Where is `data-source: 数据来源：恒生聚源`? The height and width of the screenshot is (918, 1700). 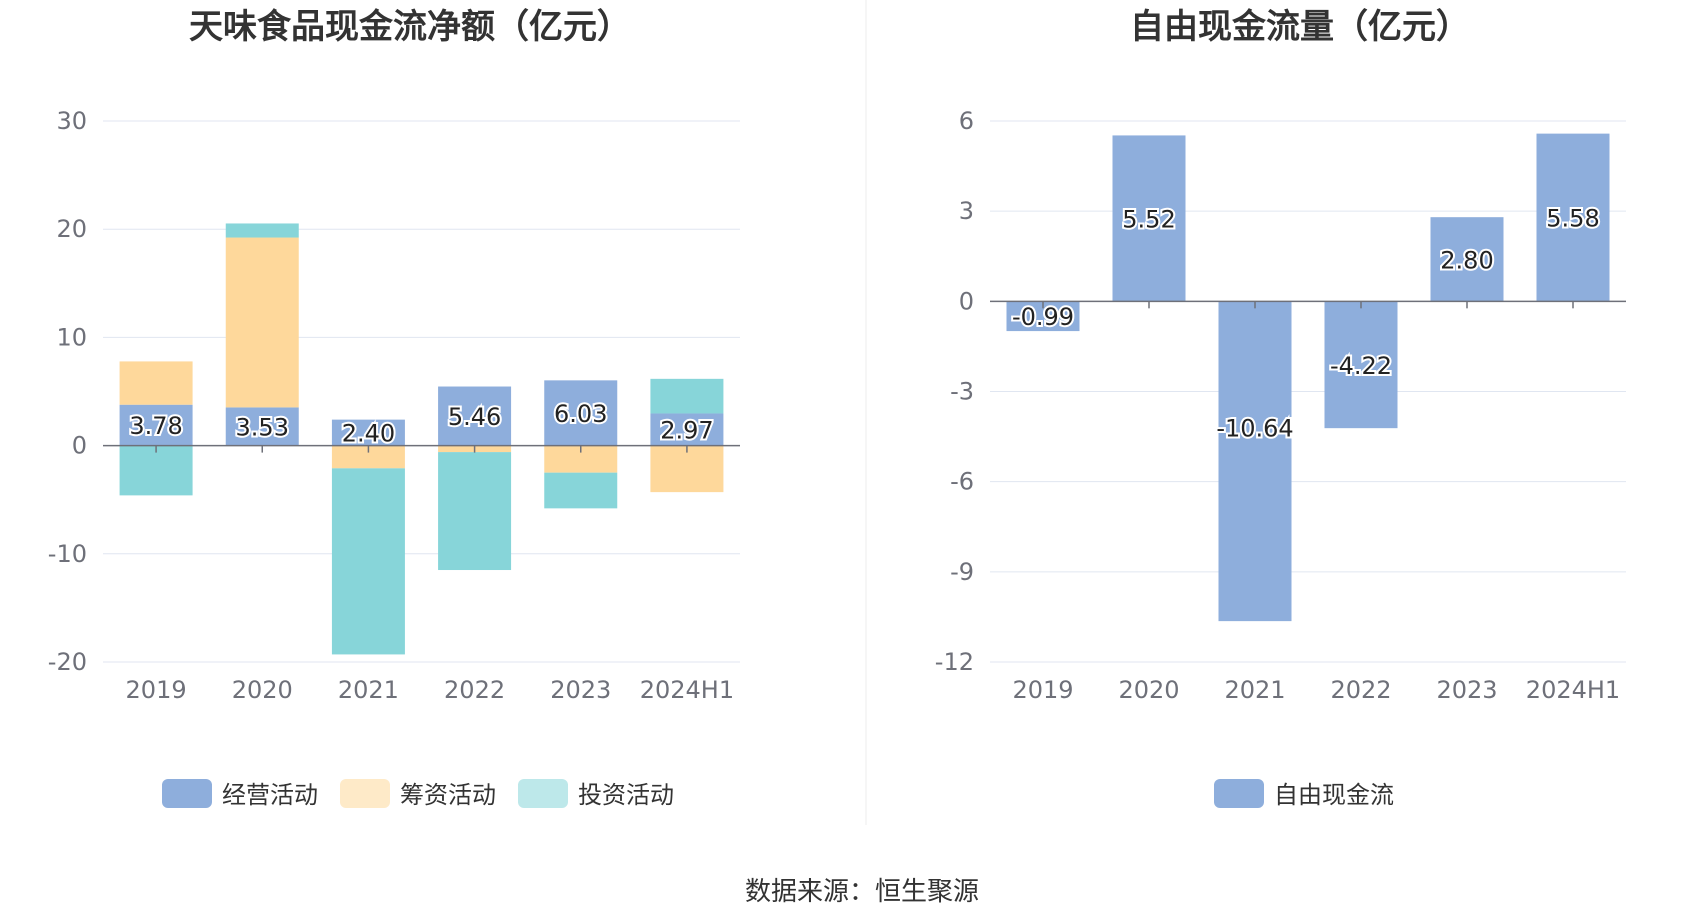
data-source: 数据来源：恒生聚源 is located at coordinates (862, 892).